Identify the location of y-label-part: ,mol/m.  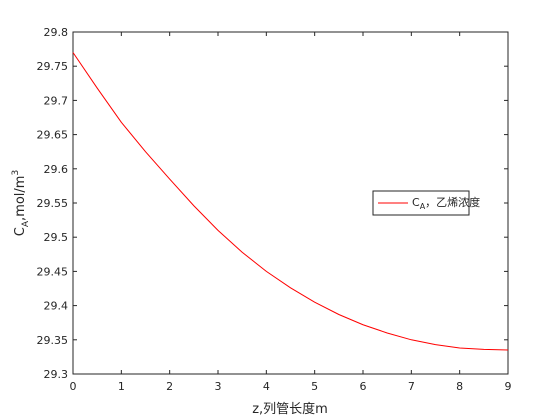
(20, 198).